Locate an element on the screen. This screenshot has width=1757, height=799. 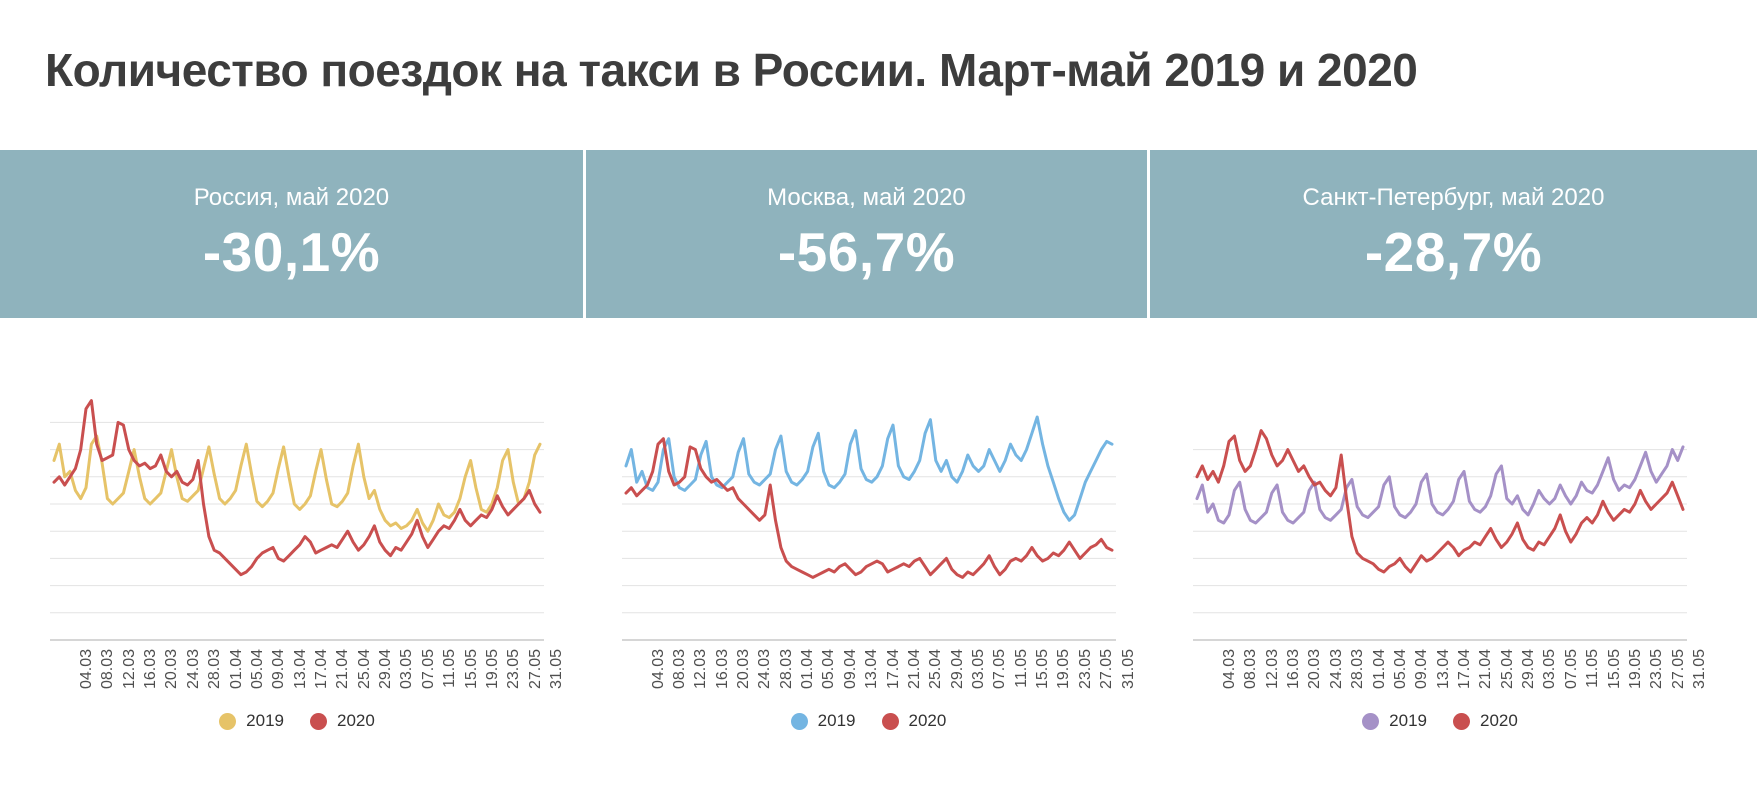
summary-card-russia: Россия, май 2020 -30,1% is located at coordinates (291, 234).